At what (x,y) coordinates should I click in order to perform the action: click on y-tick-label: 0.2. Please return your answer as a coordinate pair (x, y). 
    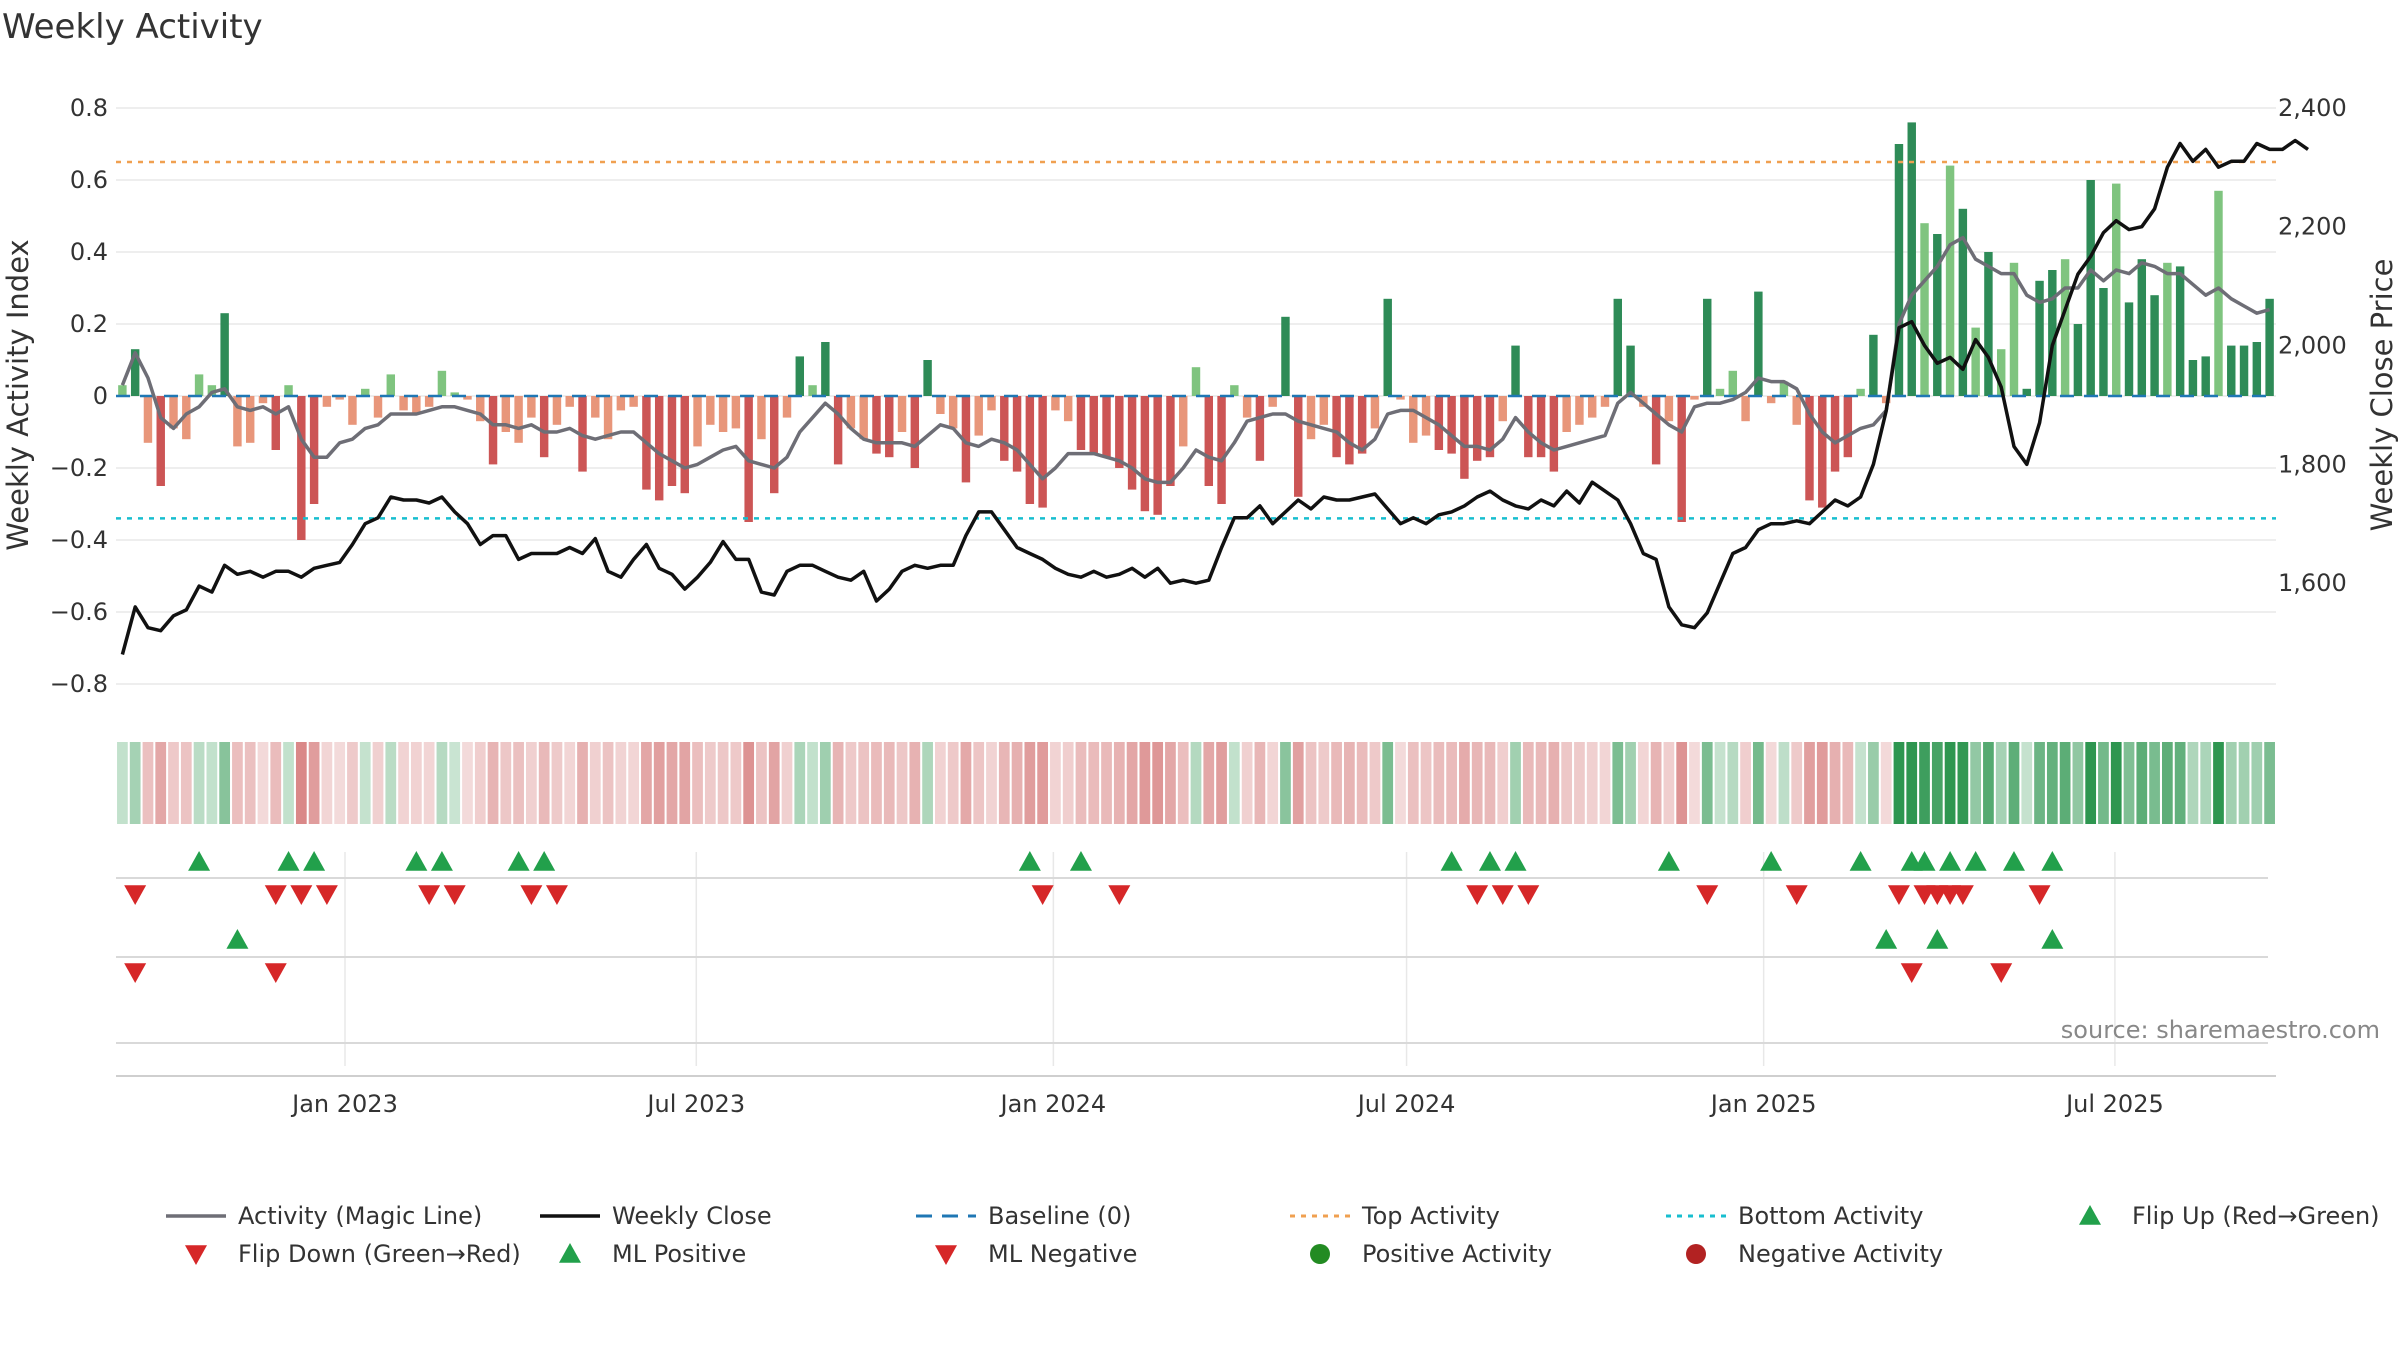
    Looking at the image, I should click on (89, 324).